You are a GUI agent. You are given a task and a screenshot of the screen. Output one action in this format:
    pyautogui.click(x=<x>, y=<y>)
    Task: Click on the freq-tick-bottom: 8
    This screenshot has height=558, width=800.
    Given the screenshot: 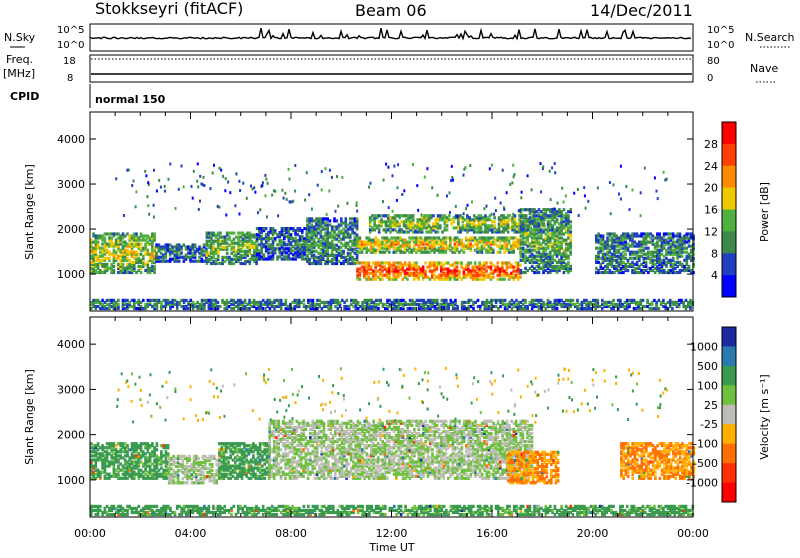 What is the action you would take?
    pyautogui.click(x=70, y=78)
    